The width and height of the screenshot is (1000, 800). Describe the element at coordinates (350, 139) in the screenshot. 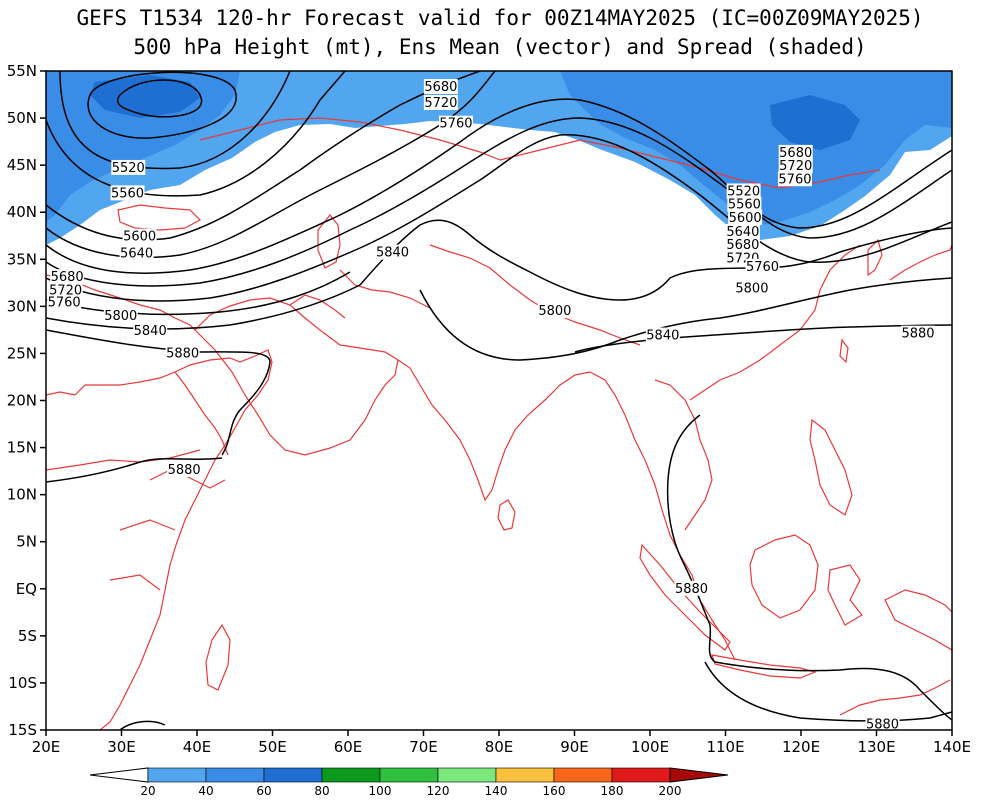

I see `border-russia-kazakh` at that location.